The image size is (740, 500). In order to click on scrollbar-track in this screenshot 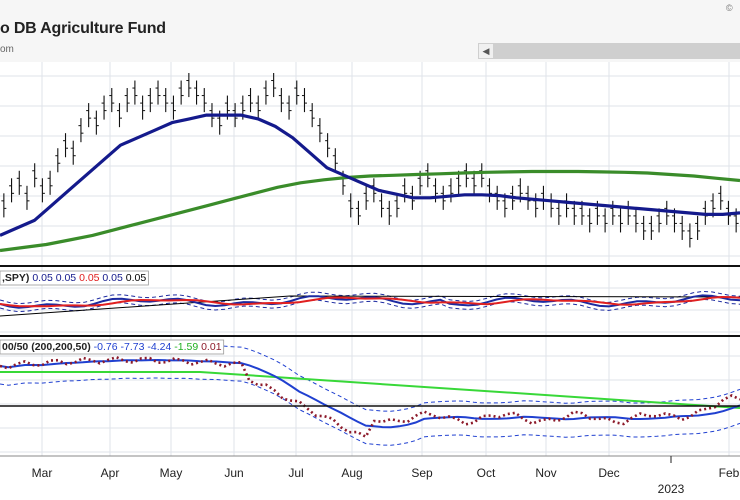, I will do `click(617, 51)`.